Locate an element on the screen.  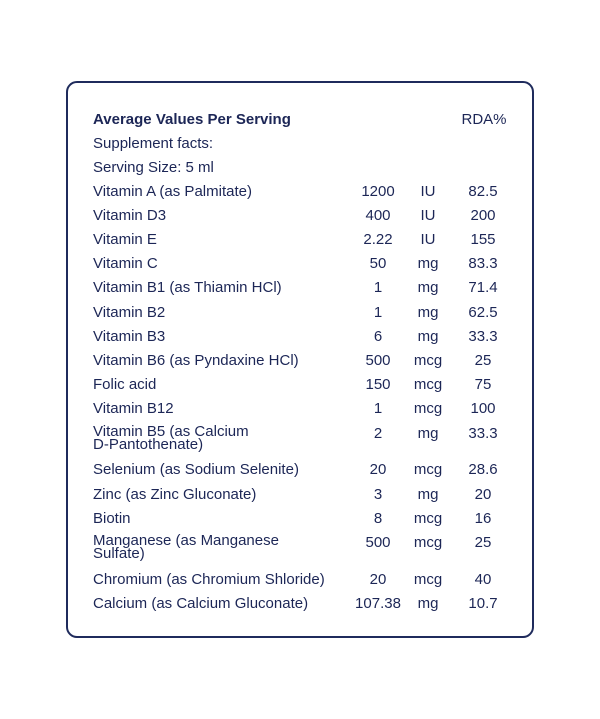
table-row: Vitamin D3 400 IU 200 is located at coordinates (303, 215).